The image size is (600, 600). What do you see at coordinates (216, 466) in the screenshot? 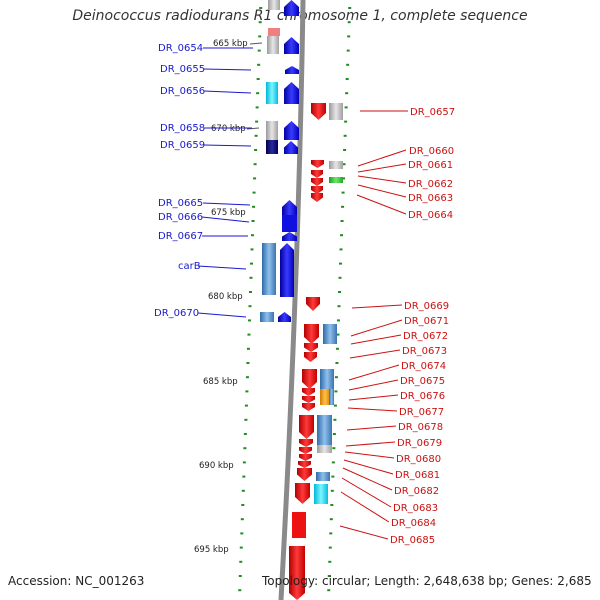
I see `ruler-label-690: 690 kbp` at bounding box center [216, 466].